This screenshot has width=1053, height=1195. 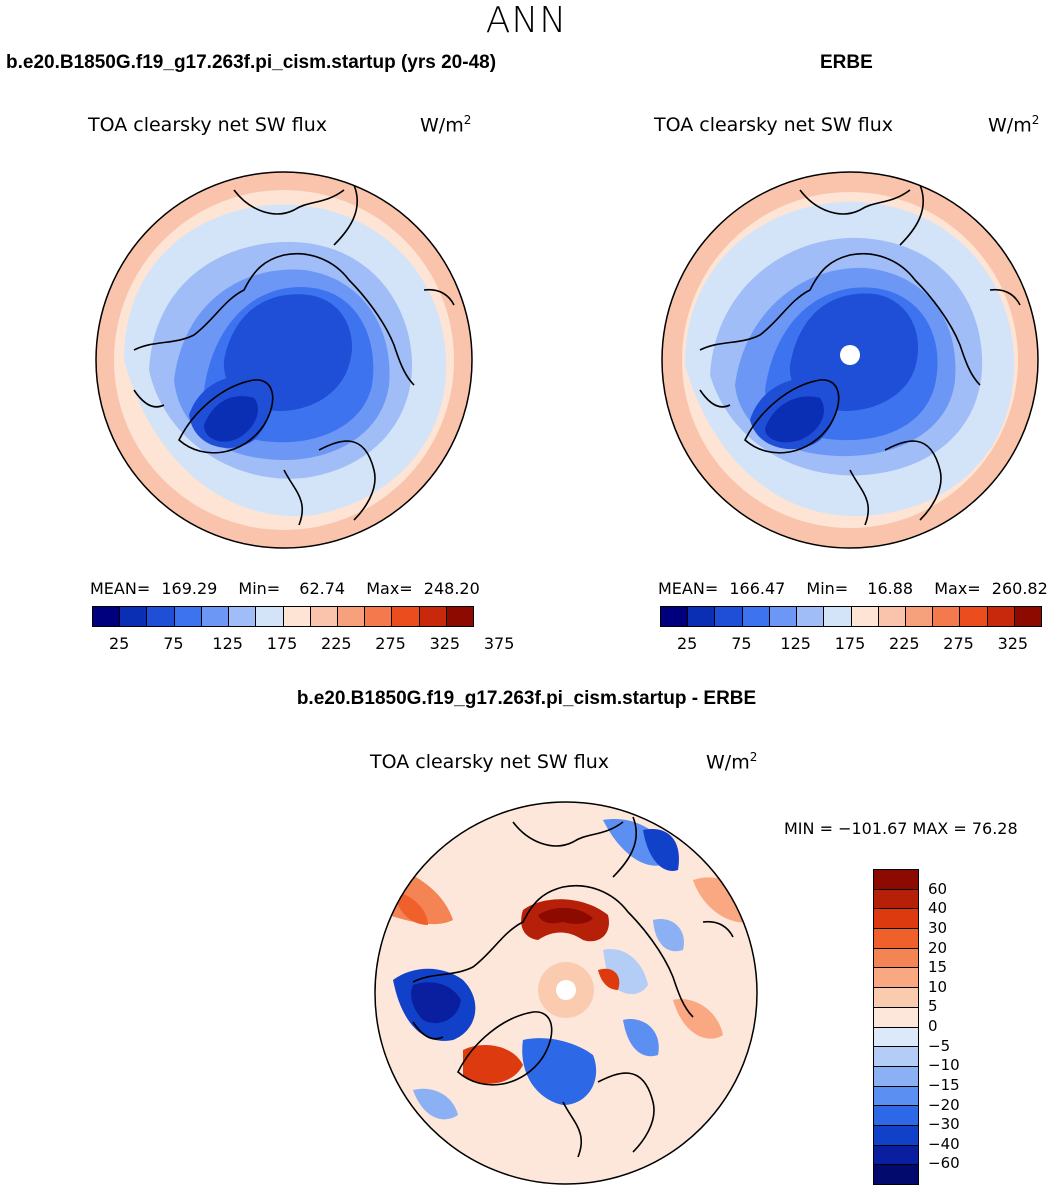 I want to click on colorbar-tick-label: −15, so click(x=944, y=1084).